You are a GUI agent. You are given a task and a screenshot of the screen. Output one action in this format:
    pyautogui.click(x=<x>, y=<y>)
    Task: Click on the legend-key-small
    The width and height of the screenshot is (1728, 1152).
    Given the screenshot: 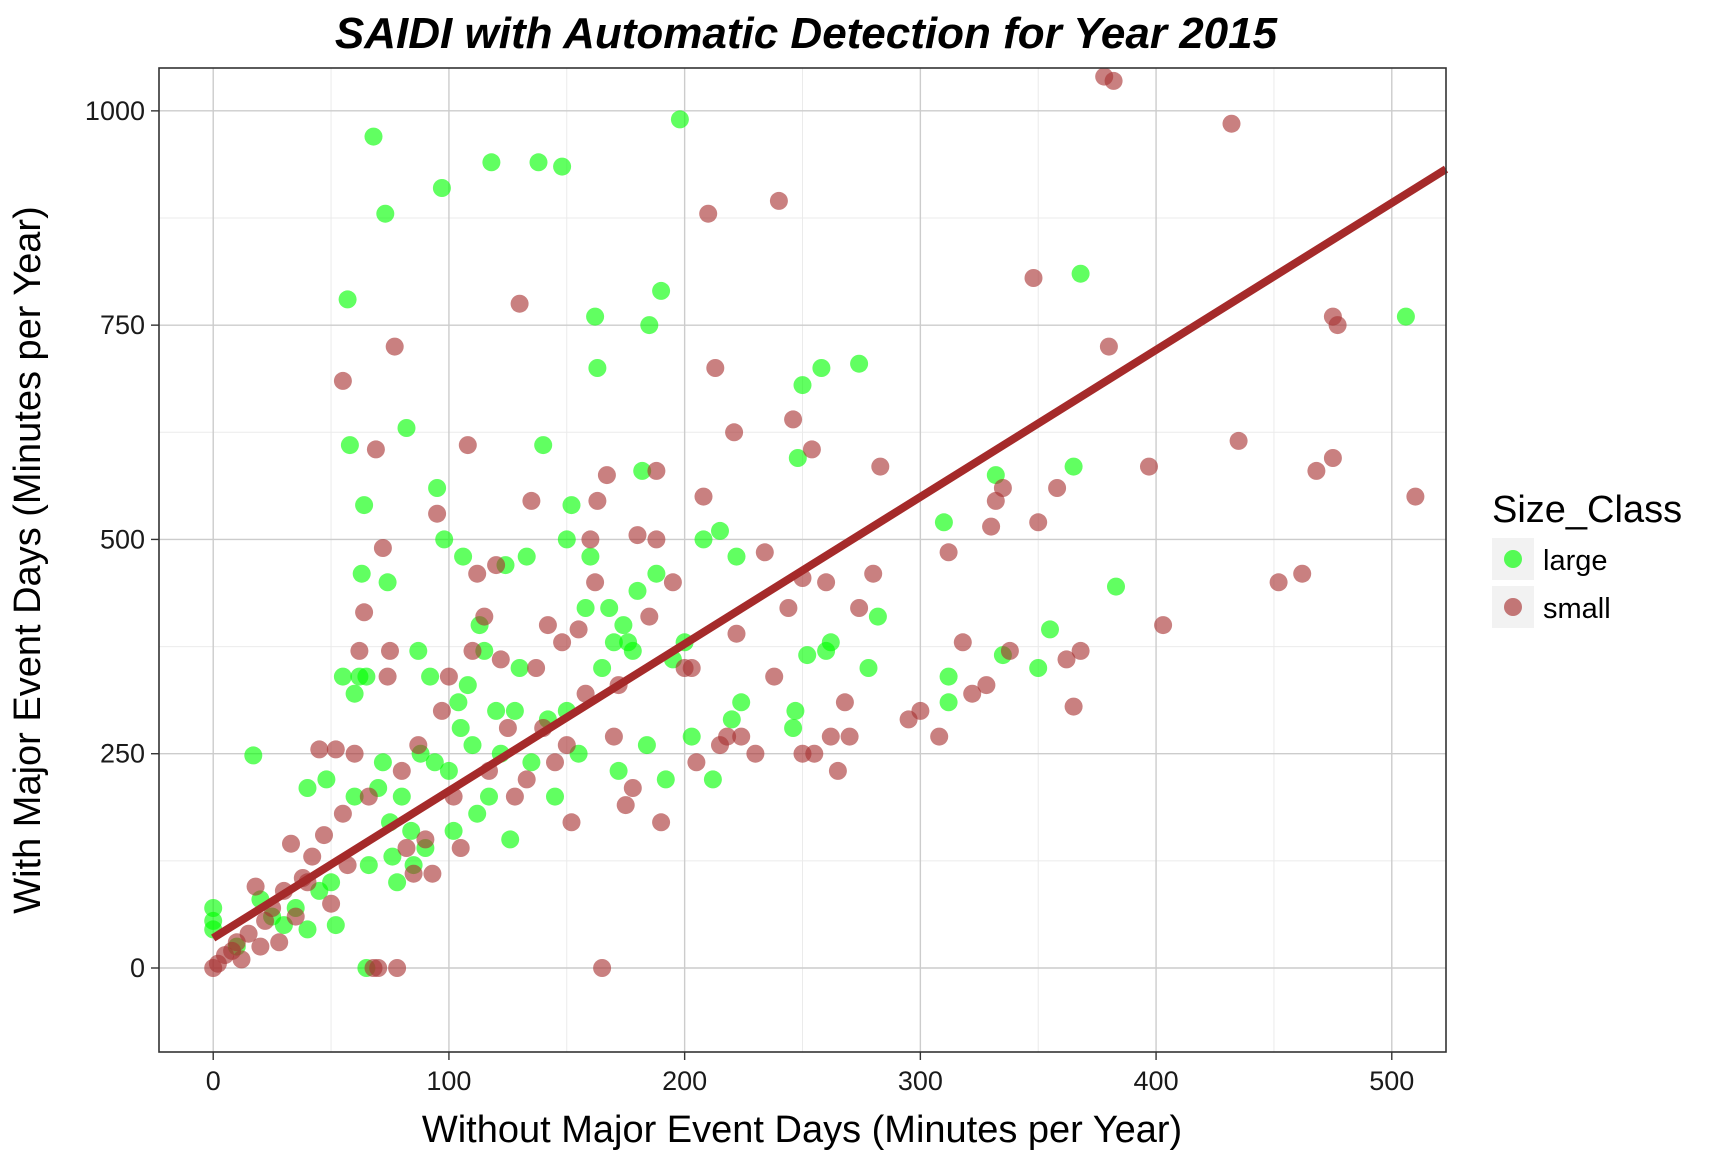 What is the action you would take?
    pyautogui.click(x=1513, y=607)
    